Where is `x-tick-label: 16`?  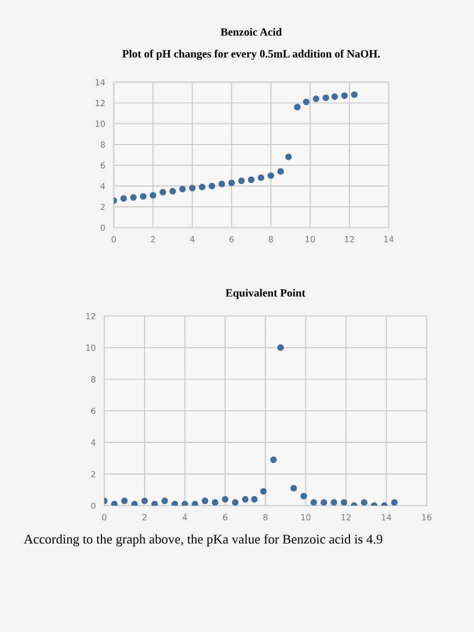 x-tick-label: 16 is located at coordinates (427, 517).